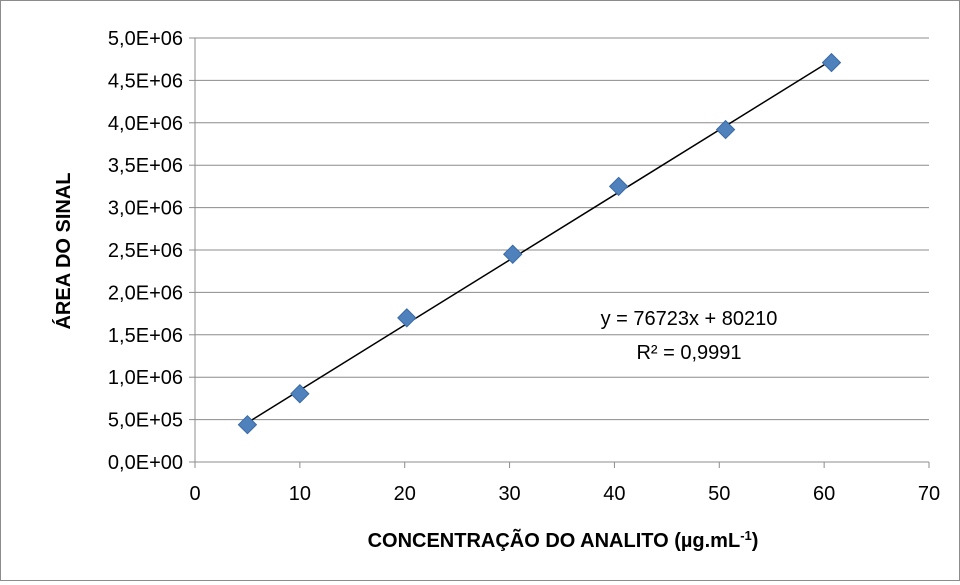  What do you see at coordinates (145, 336) in the screenshot?
I see `y-tick-label: 1,5E+06` at bounding box center [145, 336].